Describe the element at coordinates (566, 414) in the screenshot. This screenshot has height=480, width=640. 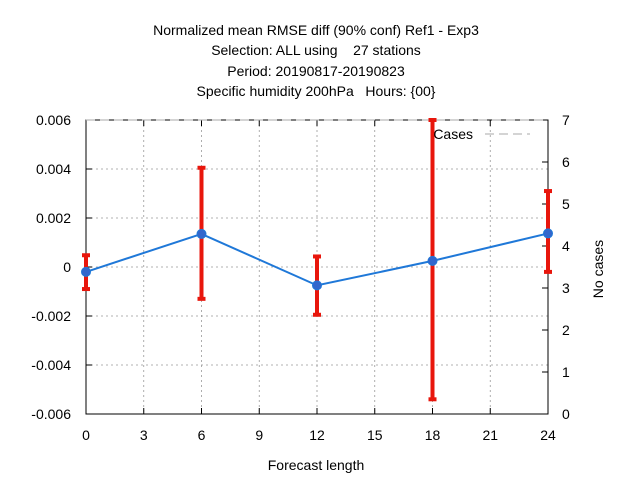
I see `y2-tick-label: 0` at that location.